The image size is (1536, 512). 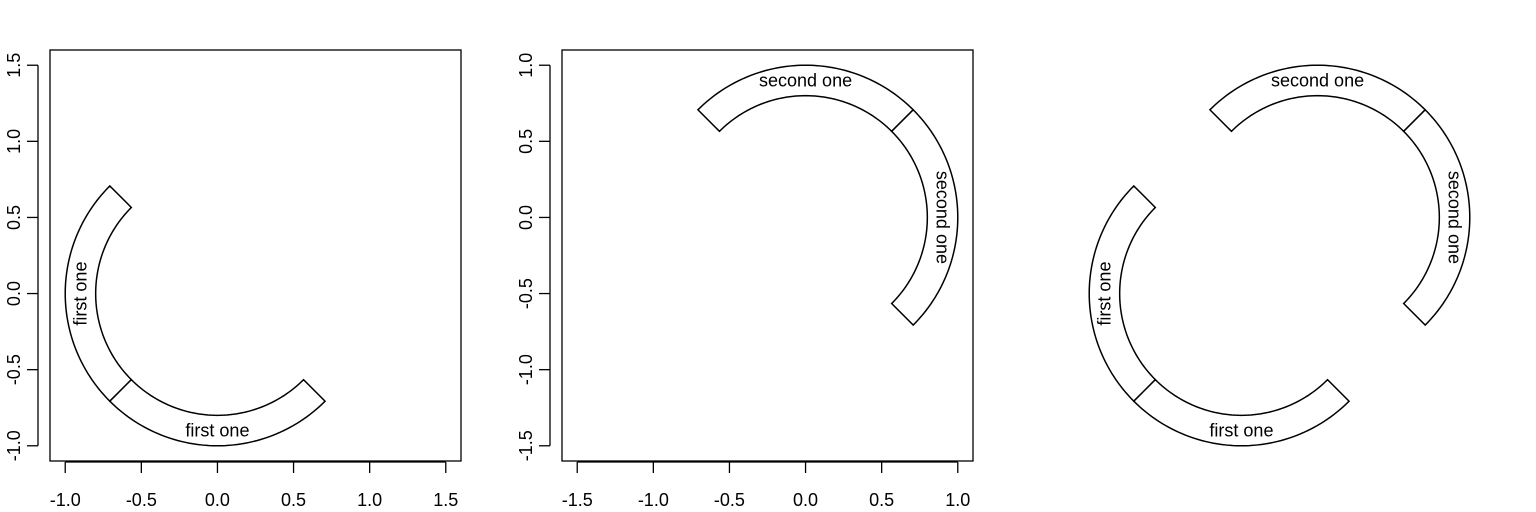 What do you see at coordinates (526, 445) in the screenshot?
I see `y-tick-label: -1.5` at bounding box center [526, 445].